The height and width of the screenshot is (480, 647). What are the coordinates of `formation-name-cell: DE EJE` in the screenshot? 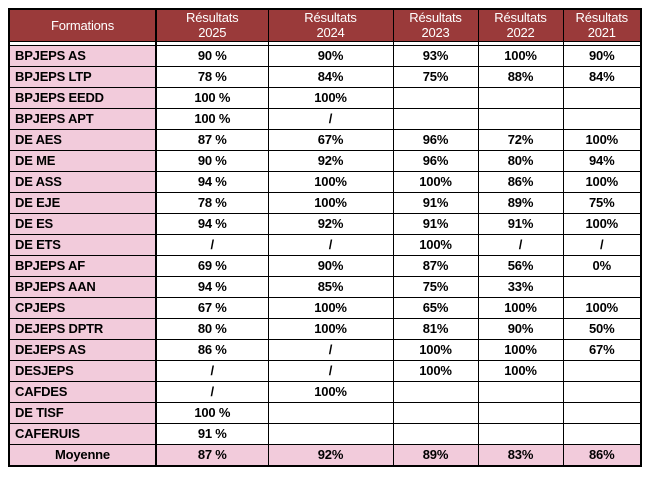 It's located at (82, 202).